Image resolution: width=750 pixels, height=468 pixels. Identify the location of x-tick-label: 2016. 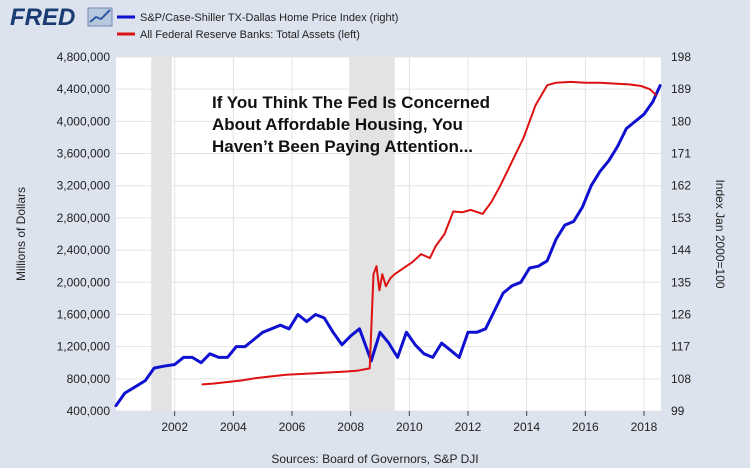
(585, 427).